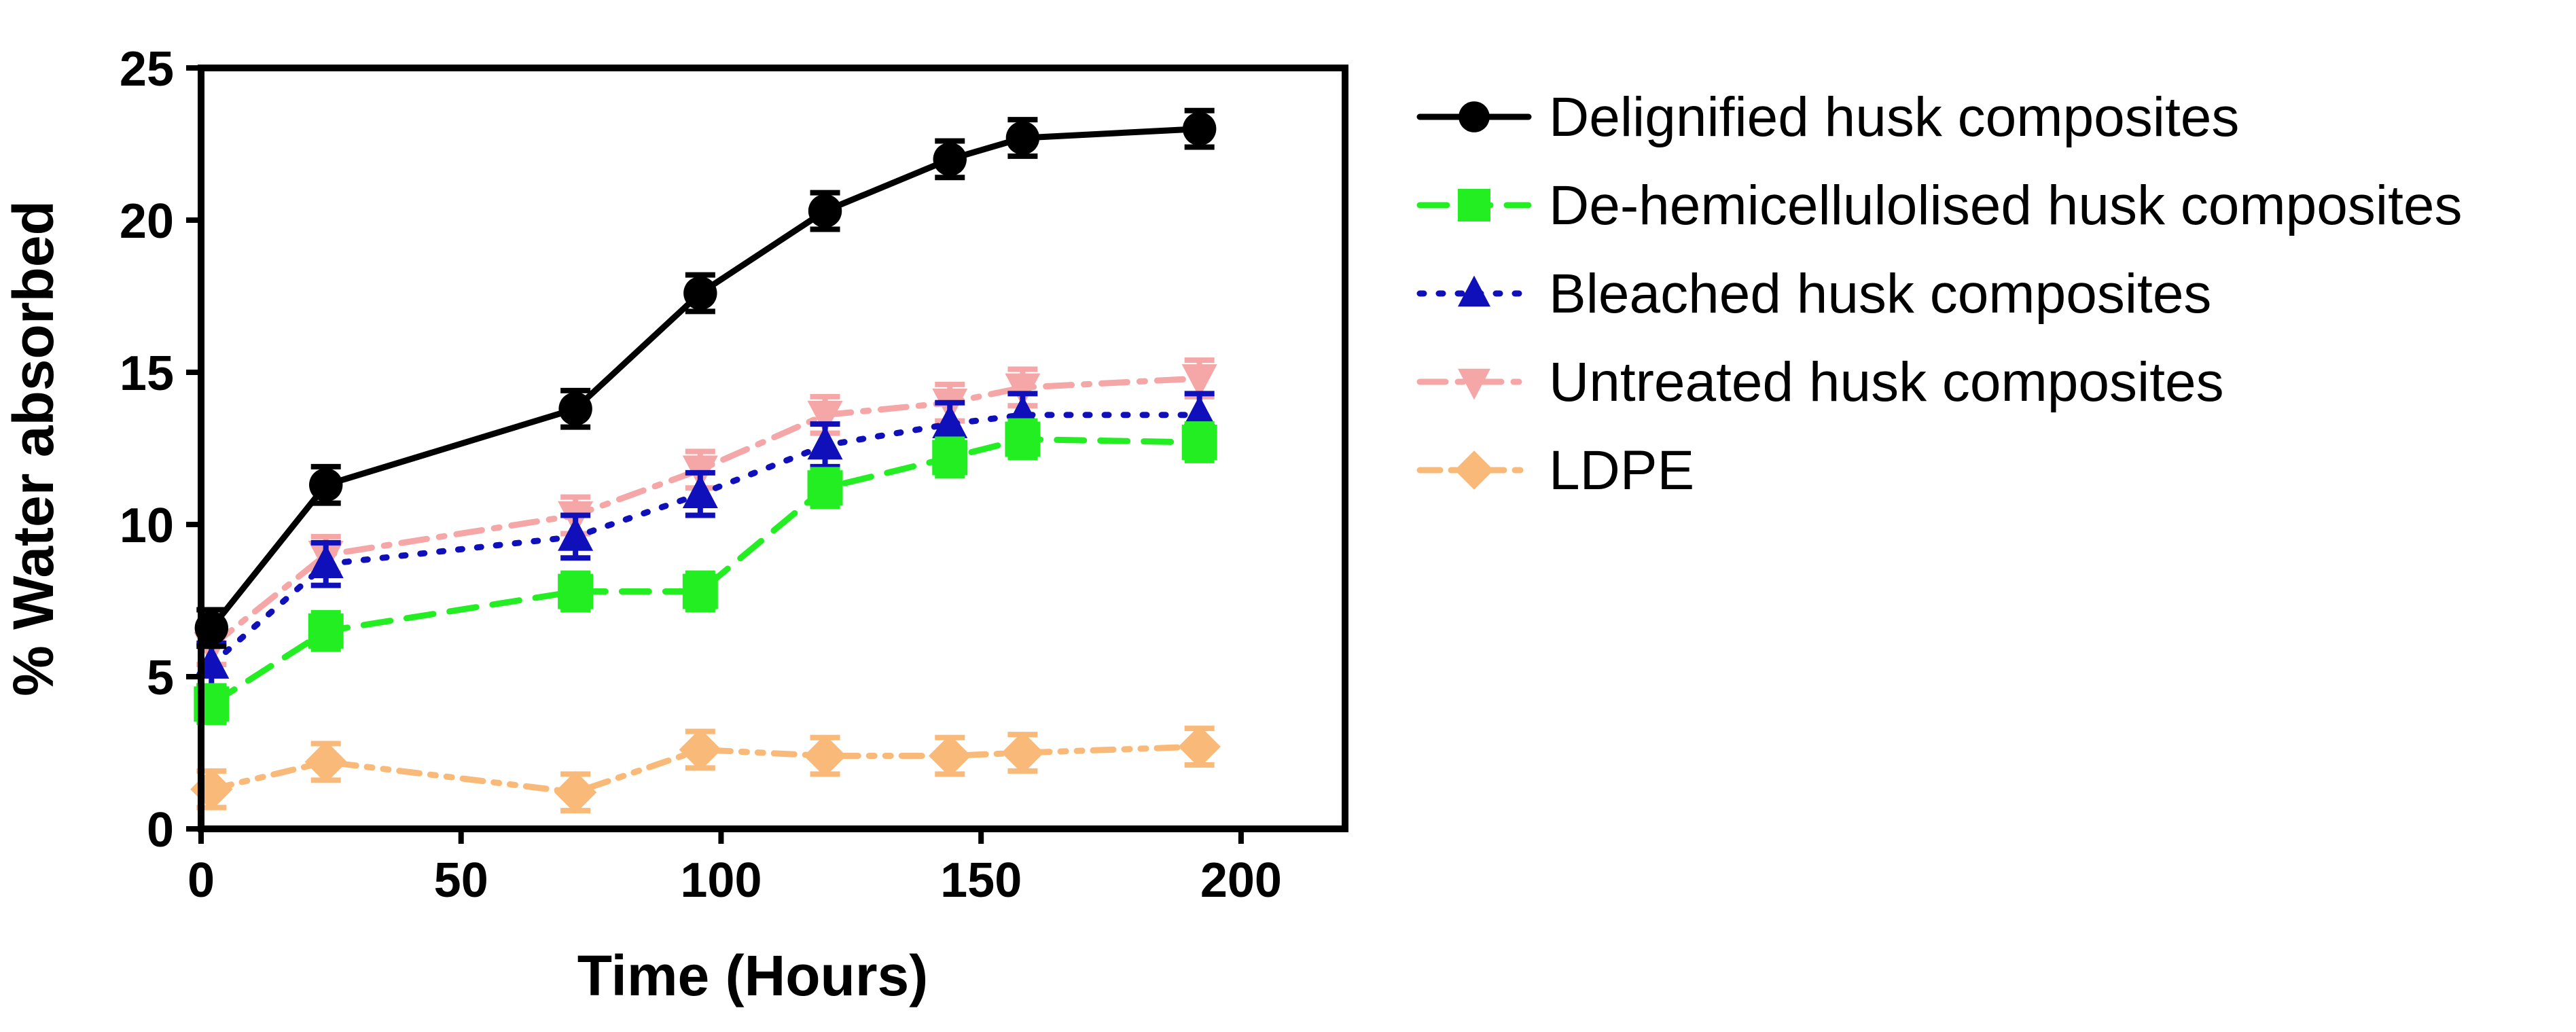  Describe the element at coordinates (1241, 880) in the screenshot. I see `x-tick-label: 200` at that location.